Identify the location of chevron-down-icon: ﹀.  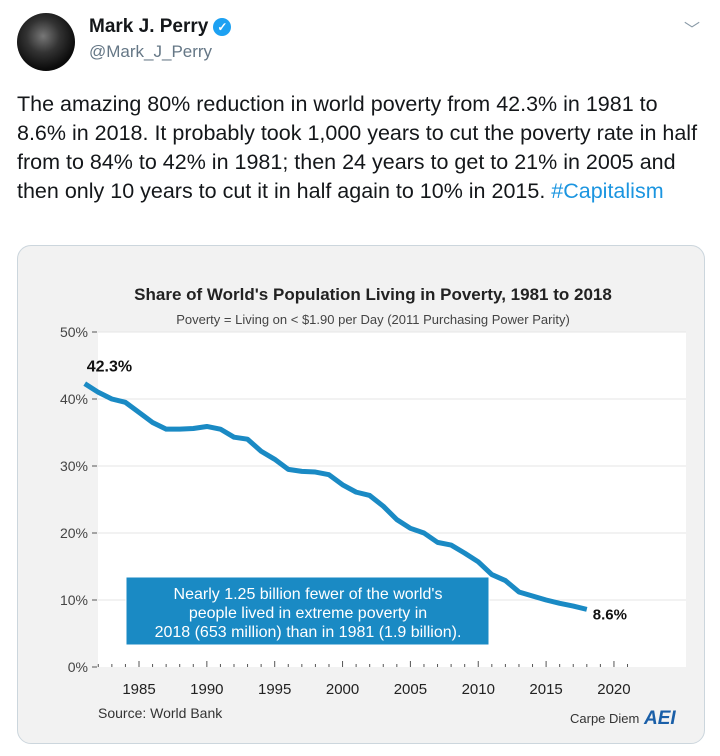
(692, 30).